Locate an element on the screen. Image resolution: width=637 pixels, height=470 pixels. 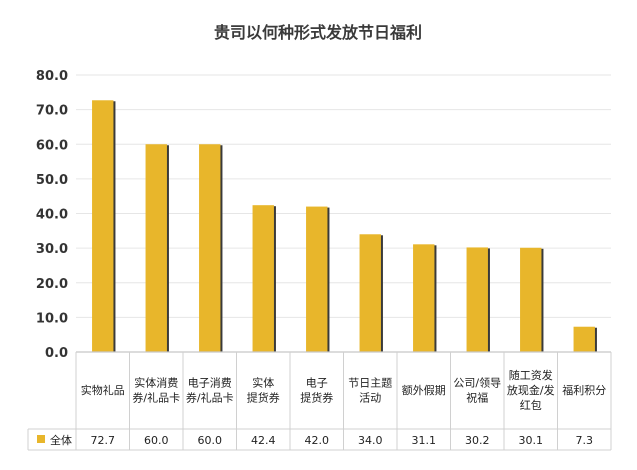
y-tick-label: 50.0 is located at coordinates (52, 180).